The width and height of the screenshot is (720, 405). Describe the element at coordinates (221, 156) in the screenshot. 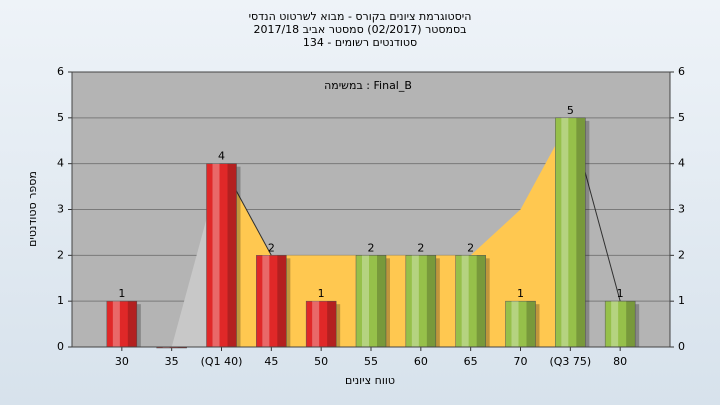

I see `data-label: 4` at that location.